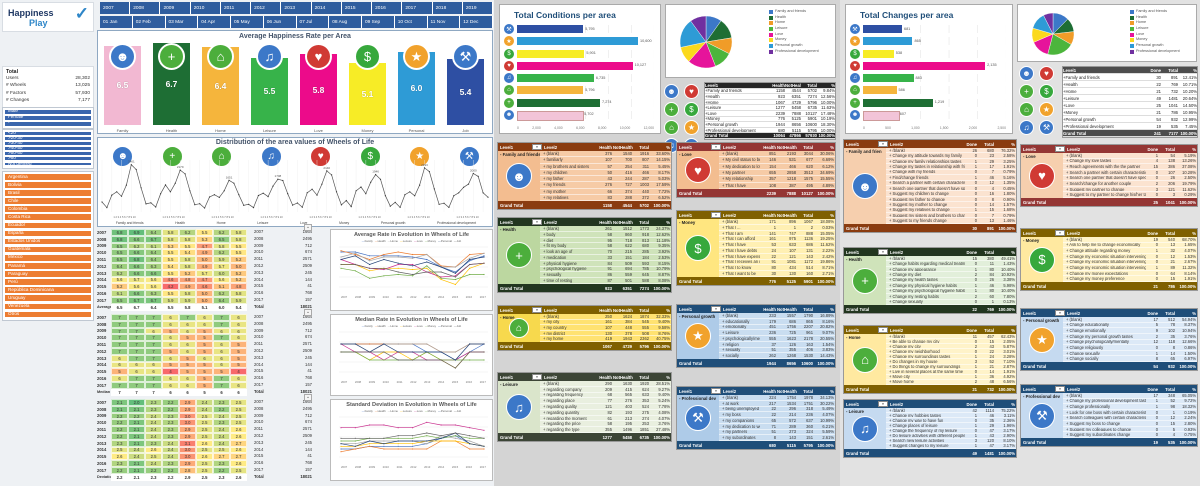 The image size is (1200, 486). Describe the element at coordinates (1130, 91) in the screenshot. I see `level1-table-row: +Home 21 732 10.20%` at that location.